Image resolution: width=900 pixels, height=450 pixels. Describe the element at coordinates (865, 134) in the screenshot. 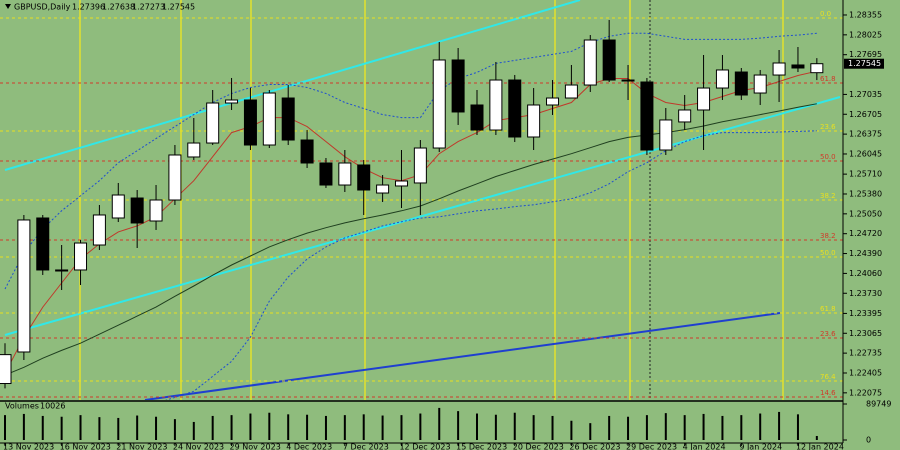

I see `y-tick-label: 1.26375` at that location.